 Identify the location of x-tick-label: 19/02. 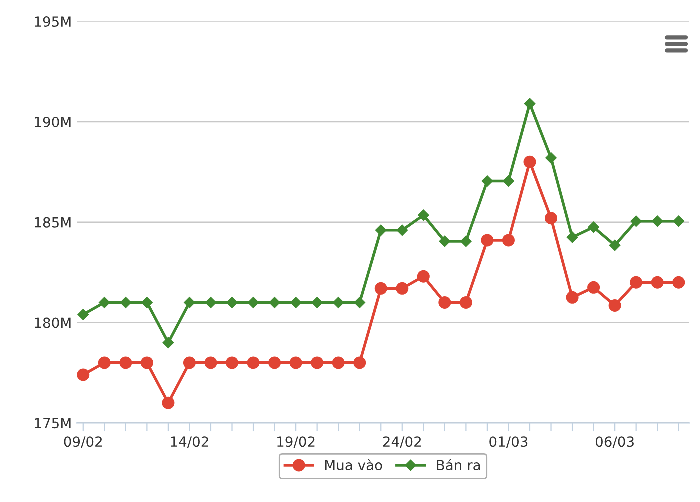
(296, 442).